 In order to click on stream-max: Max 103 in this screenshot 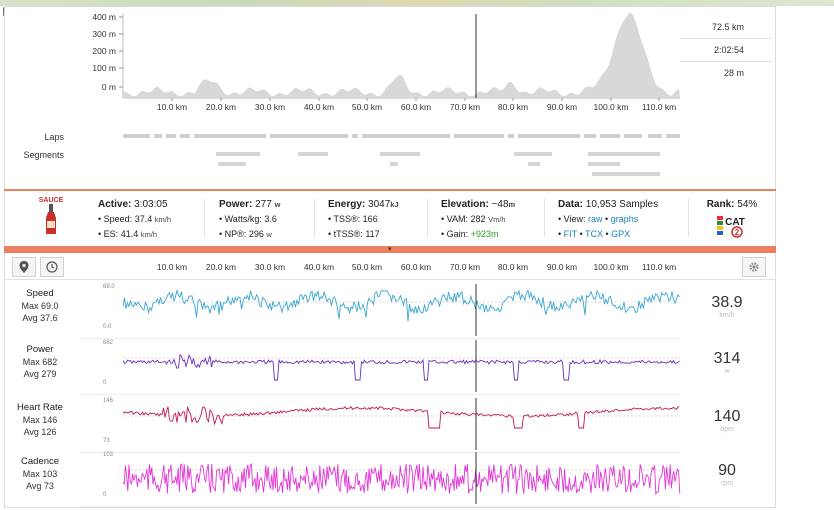, I will do `click(40, 474)`.